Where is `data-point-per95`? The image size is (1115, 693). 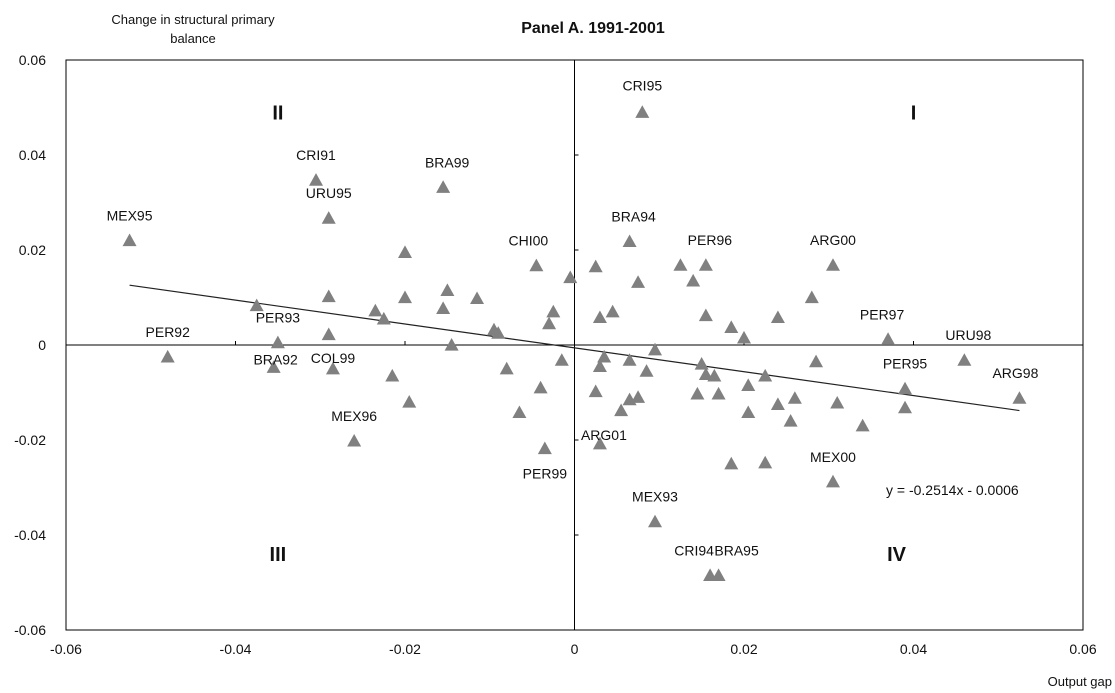
data-point-per95 is located at coordinates (905, 388).